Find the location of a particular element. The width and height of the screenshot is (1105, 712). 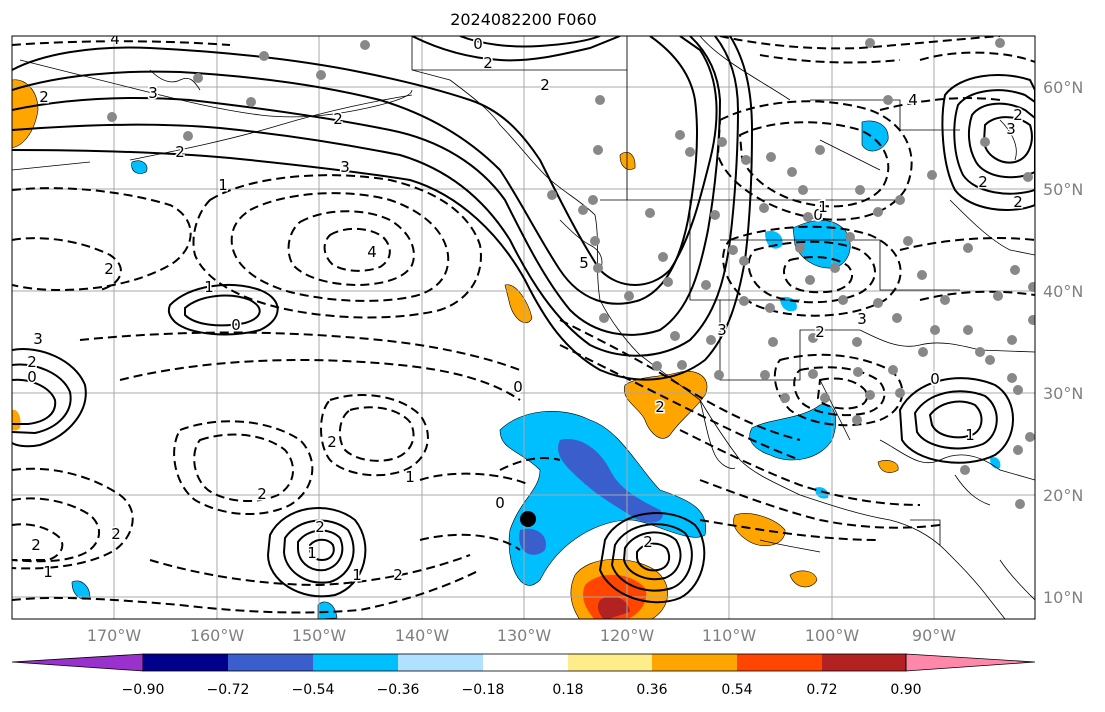

colorbar-tick-label: 0.36 is located at coordinates (652, 690).